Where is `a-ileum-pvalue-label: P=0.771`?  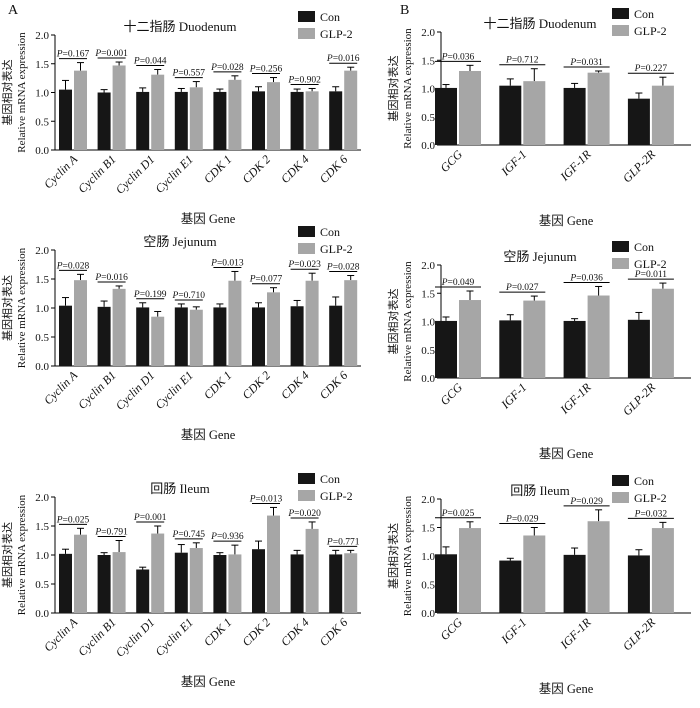 a-ileum-pvalue-label: P=0.771 is located at coordinates (343, 542).